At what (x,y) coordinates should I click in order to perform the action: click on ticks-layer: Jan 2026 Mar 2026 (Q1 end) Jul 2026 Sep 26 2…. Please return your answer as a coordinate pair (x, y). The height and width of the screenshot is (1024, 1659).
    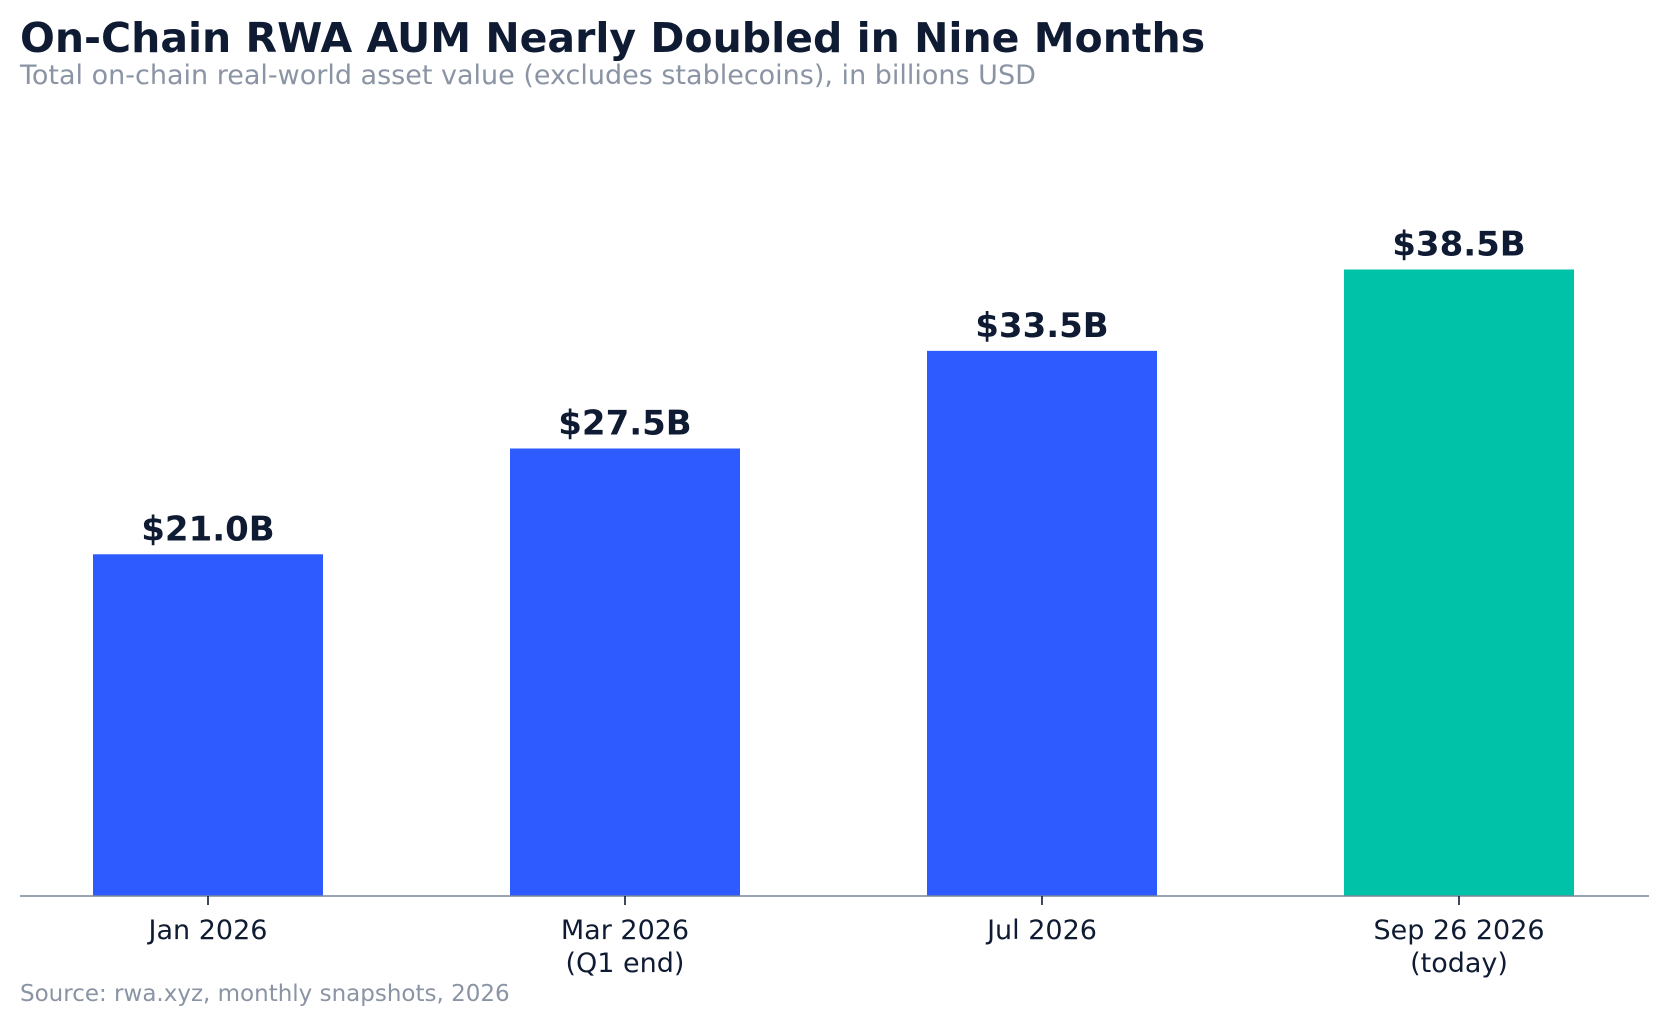
    Looking at the image, I should click on (846, 937).